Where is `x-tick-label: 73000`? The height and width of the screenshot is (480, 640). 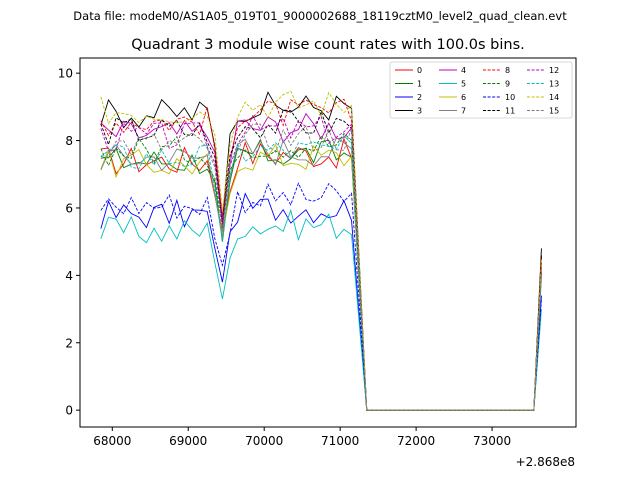 x-tick-label: 73000 is located at coordinates (492, 441).